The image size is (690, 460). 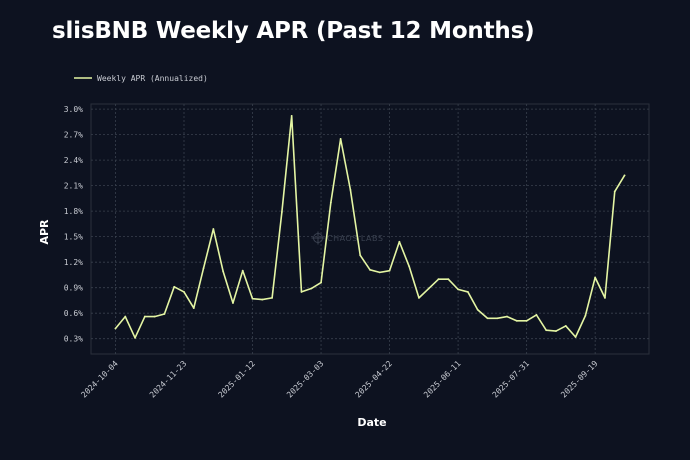 I want to click on x-tick-label: 2025-06-11, so click(x=442, y=379).